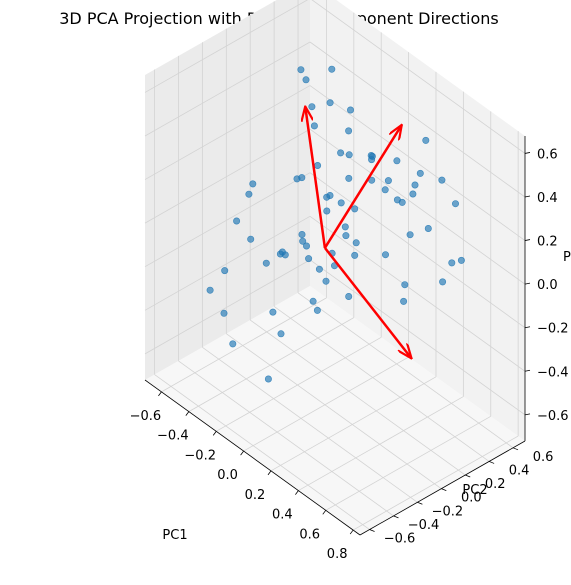  I want to click on y-tick-label: 0.6, so click(543, 457).